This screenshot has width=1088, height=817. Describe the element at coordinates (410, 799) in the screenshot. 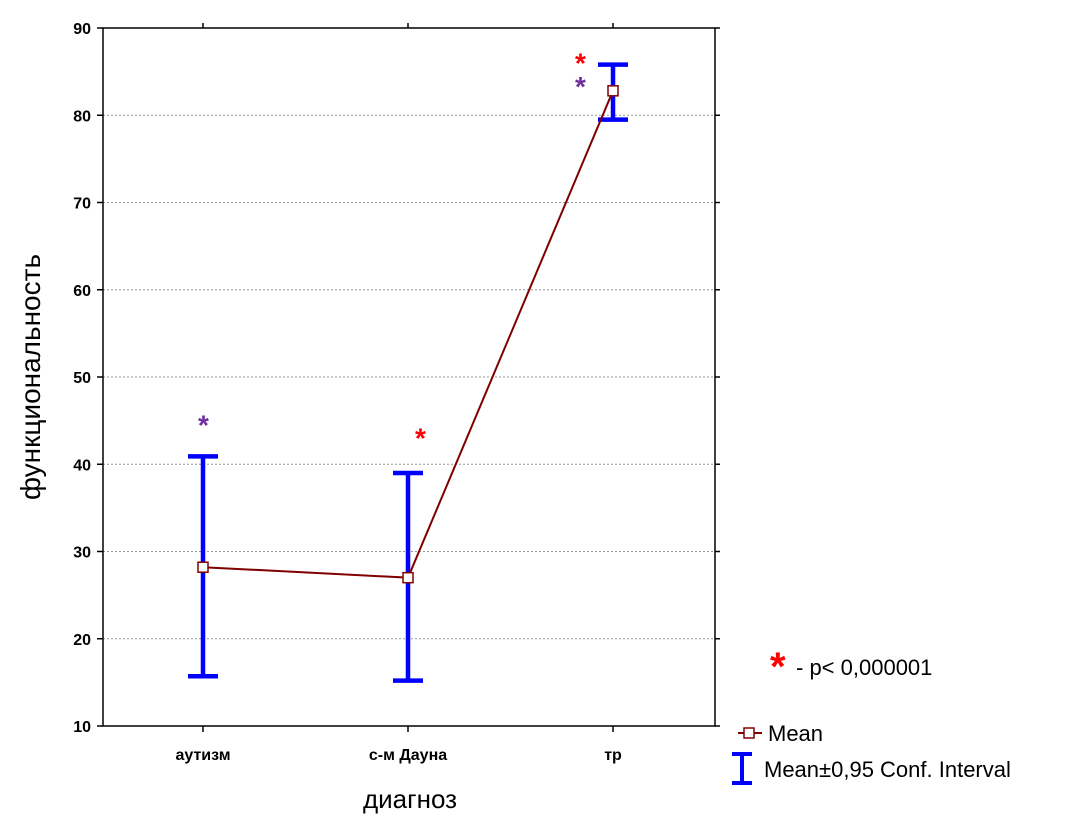

I see `x-axis-title: диагноз` at that location.